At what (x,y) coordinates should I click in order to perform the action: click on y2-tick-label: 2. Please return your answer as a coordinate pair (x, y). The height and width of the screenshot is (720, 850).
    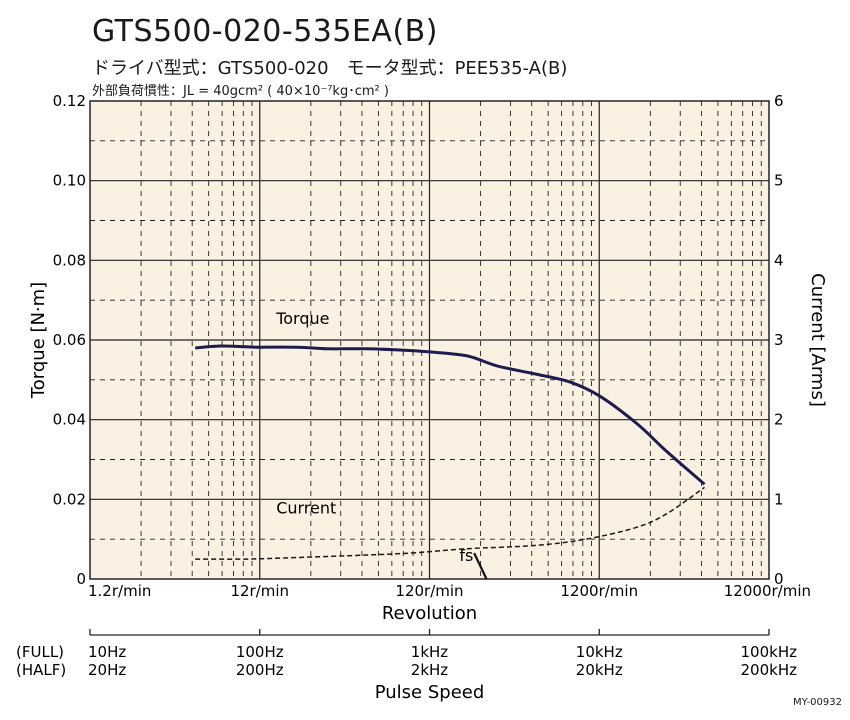
    Looking at the image, I should click on (779, 420).